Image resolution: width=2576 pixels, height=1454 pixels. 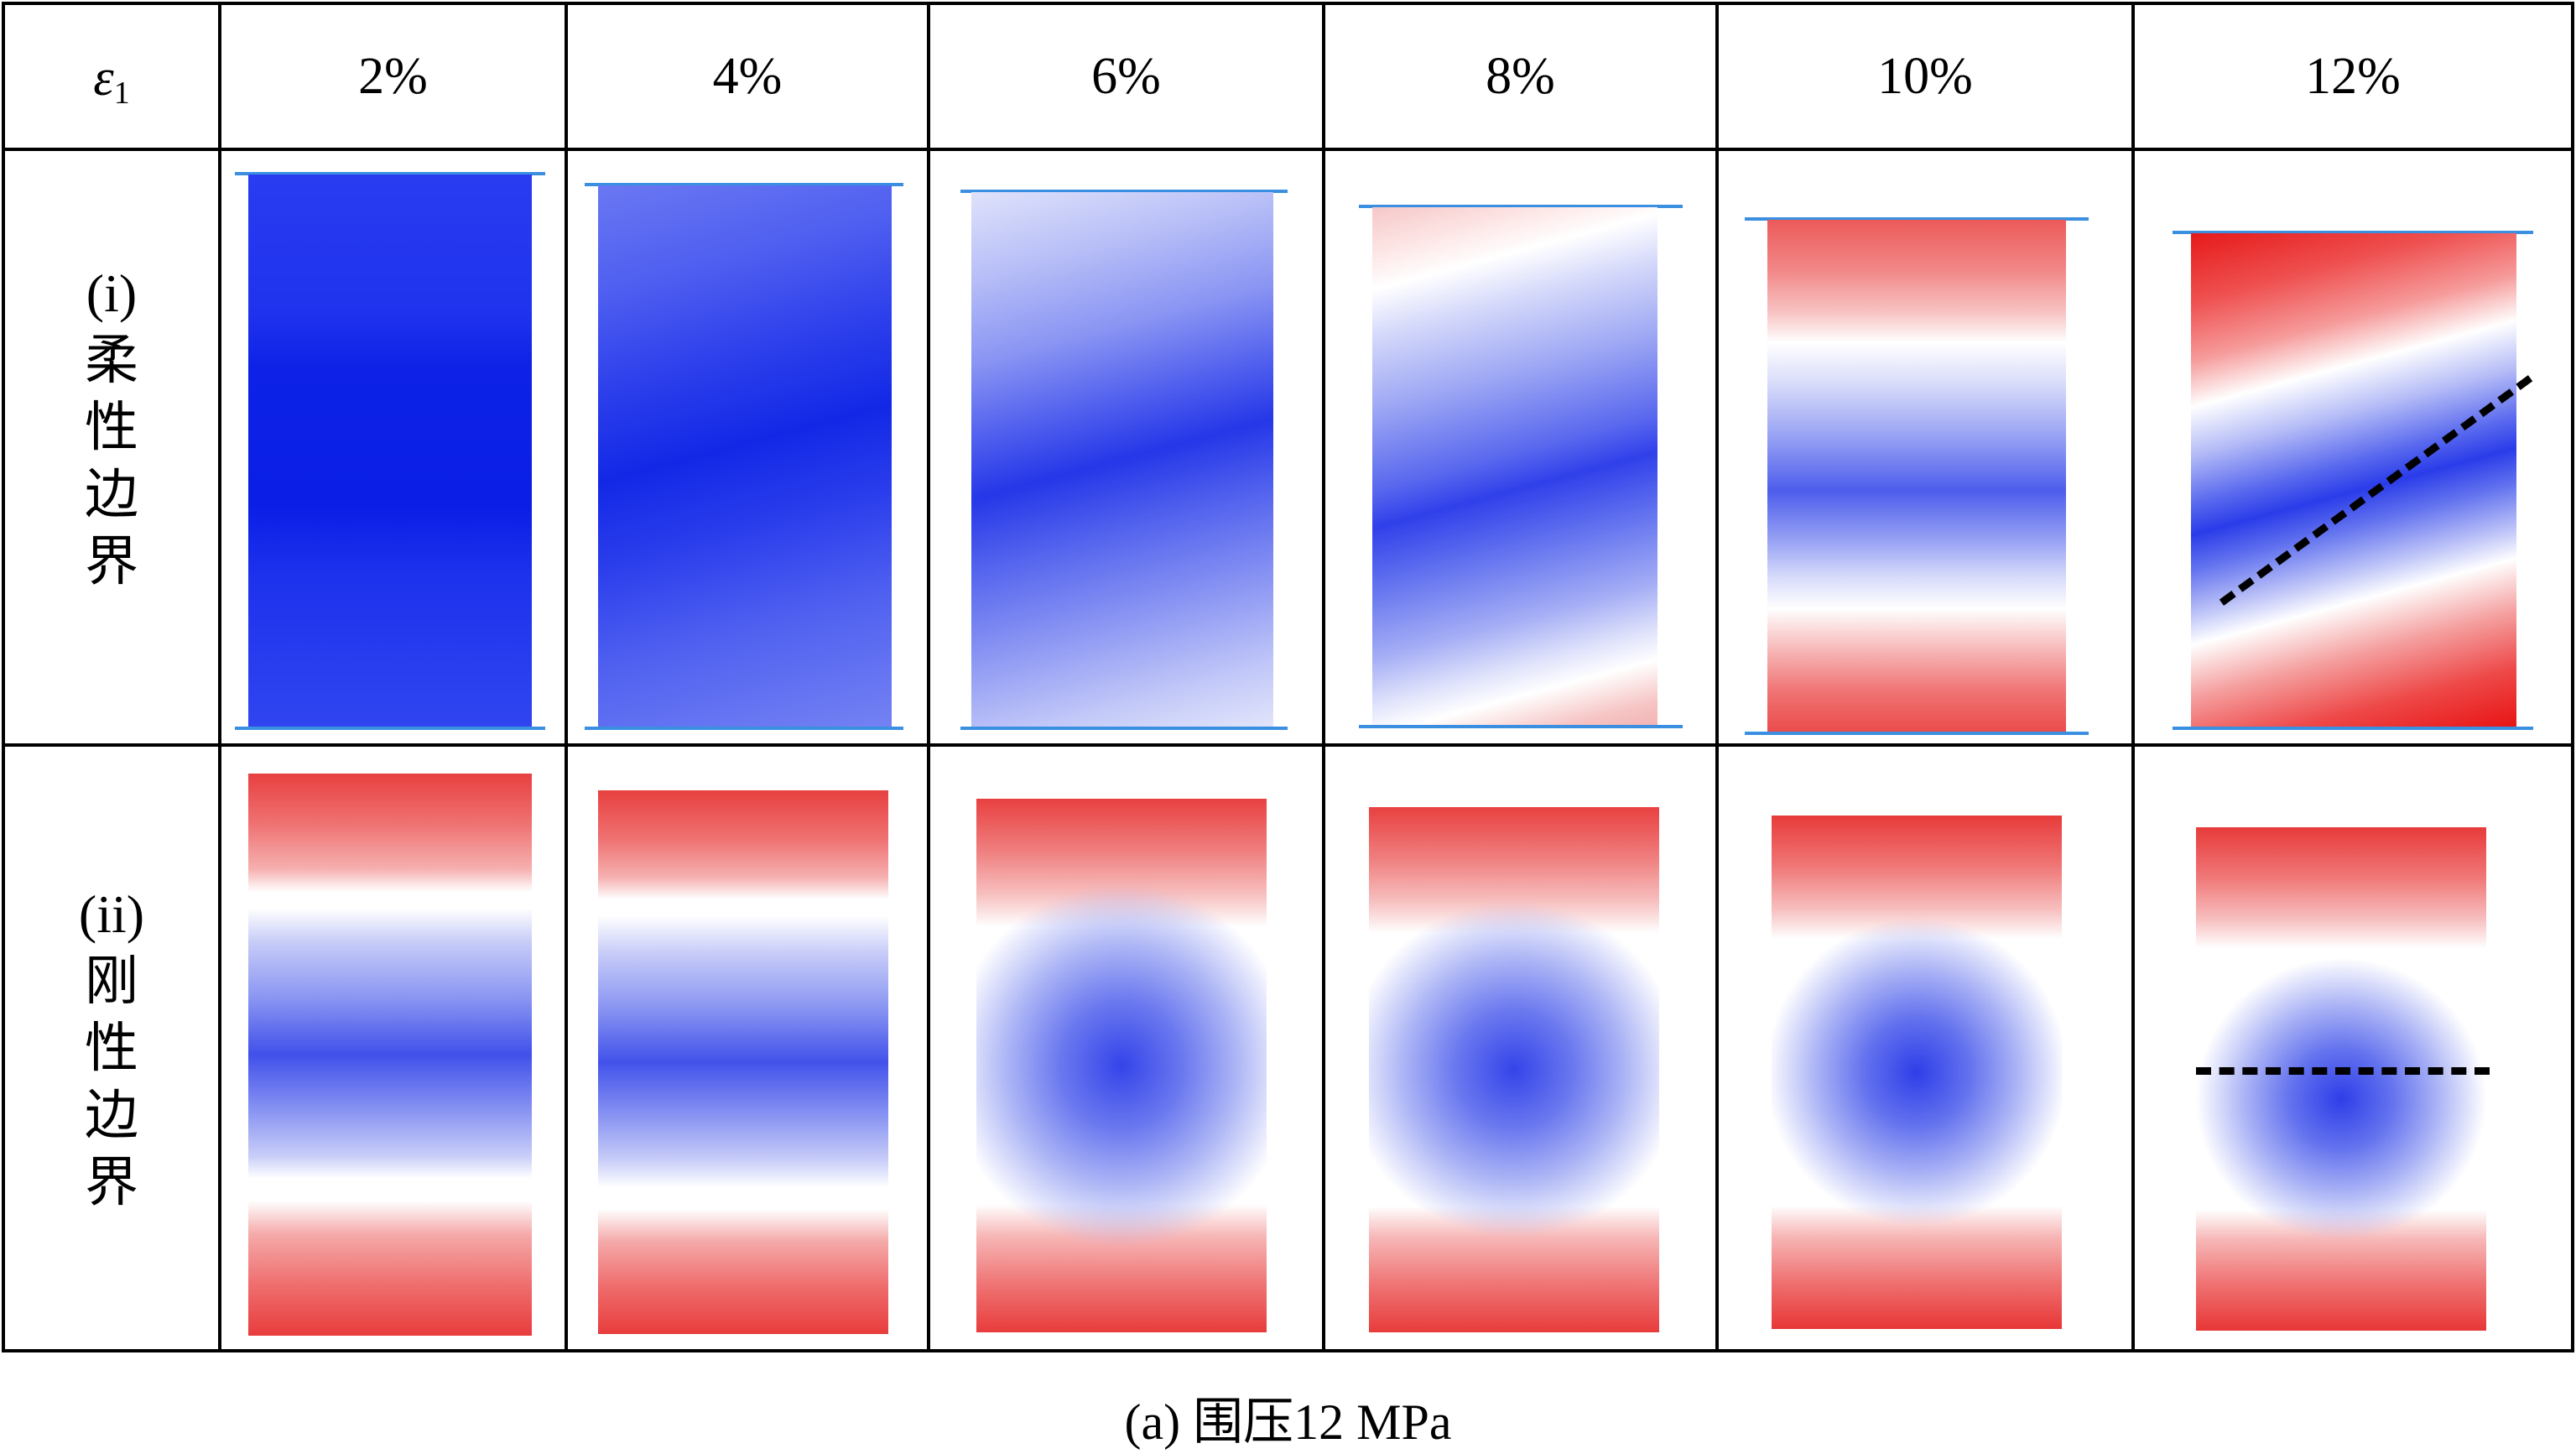 I want to click on specimen-flexible-8pct, so click(x=1514, y=466).